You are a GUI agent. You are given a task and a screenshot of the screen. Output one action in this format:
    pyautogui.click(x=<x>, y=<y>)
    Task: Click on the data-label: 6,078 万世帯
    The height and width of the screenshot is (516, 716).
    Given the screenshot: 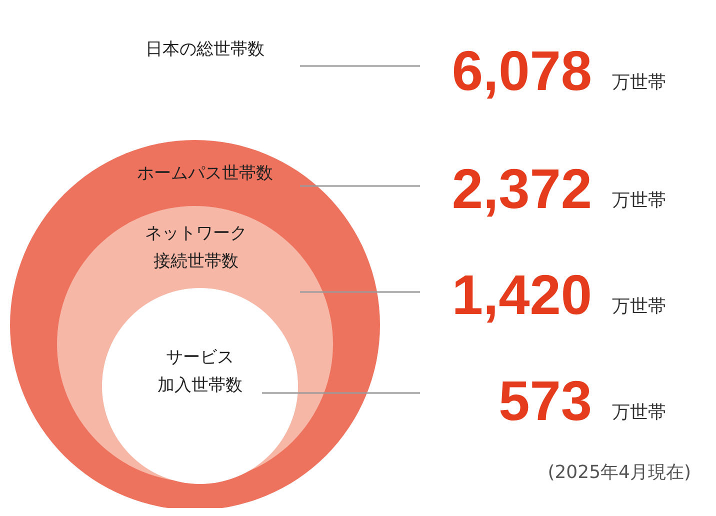 What is the action you would take?
    pyautogui.click(x=559, y=70)
    